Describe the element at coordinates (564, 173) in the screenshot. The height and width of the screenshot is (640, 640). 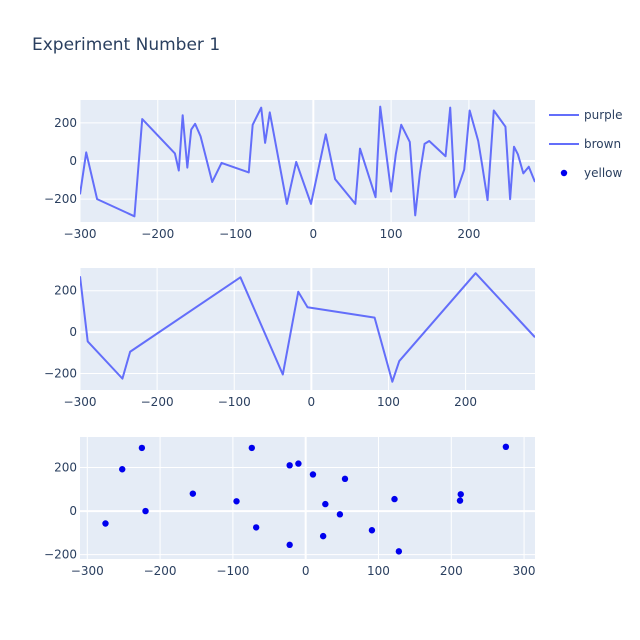
I see `legend-marker-swatch` at that location.